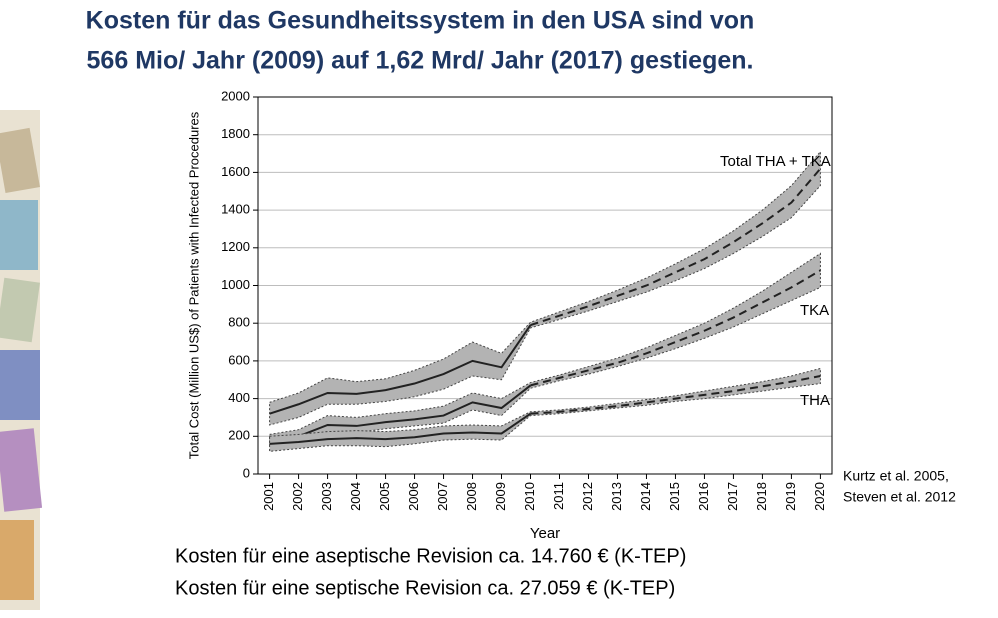  Describe the element at coordinates (545, 533) in the screenshot. I see `x-axis-label: Year` at that location.